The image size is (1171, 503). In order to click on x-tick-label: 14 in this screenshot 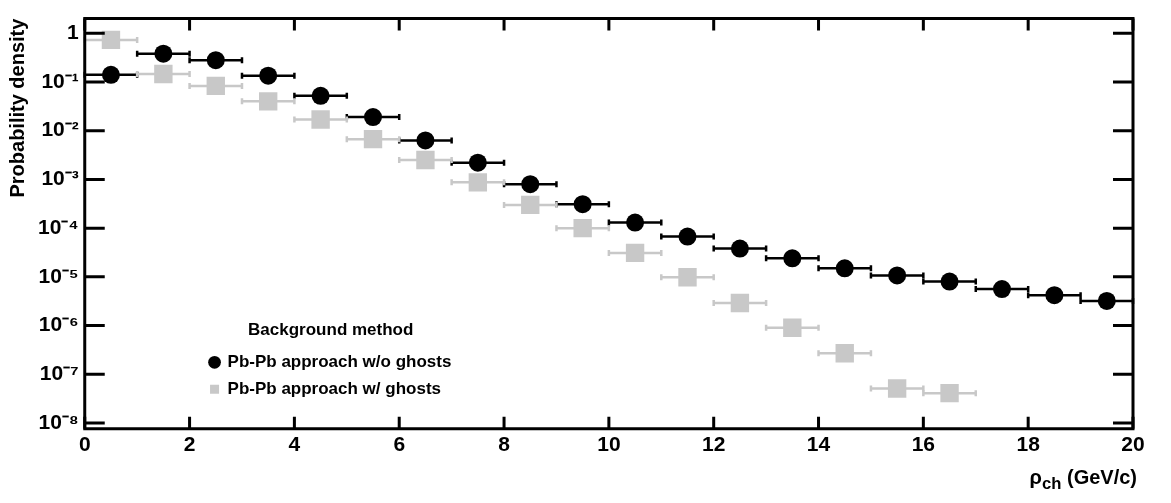, I will do `click(818, 444)`.